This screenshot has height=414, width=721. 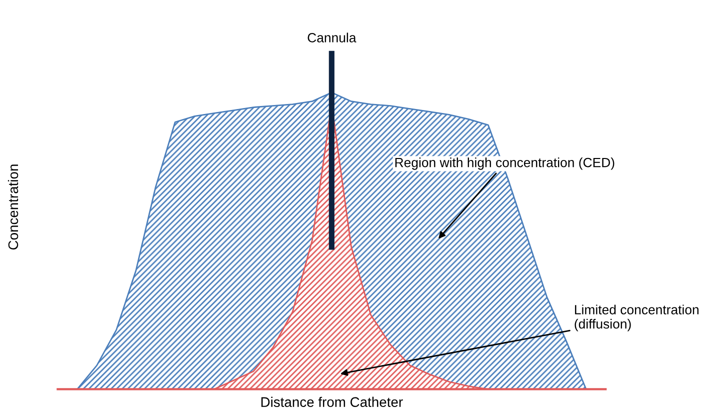 What do you see at coordinates (504, 164) in the screenshot?
I see `annotation: Region with high concentration (CED)` at bounding box center [504, 164].